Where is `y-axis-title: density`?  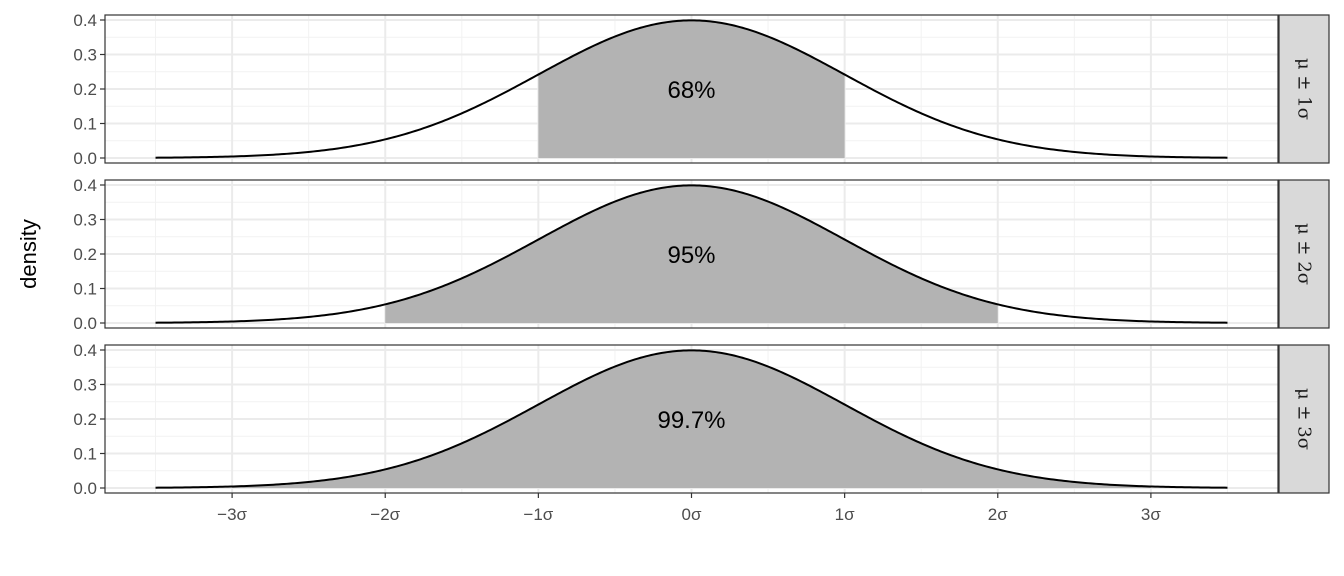 y-axis-title: density is located at coordinates (28, 254).